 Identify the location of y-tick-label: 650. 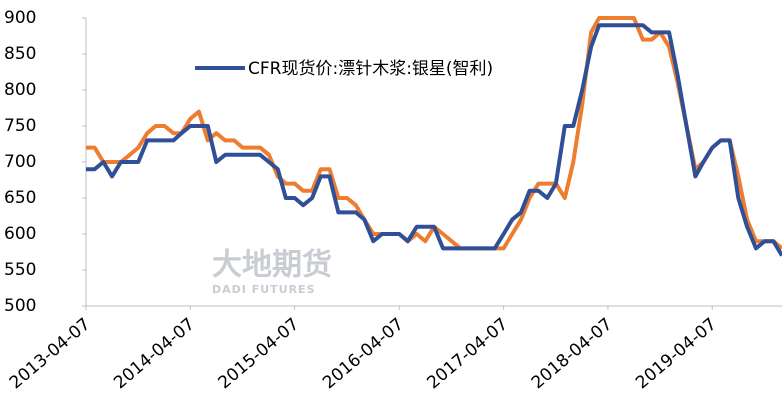
(20, 198).